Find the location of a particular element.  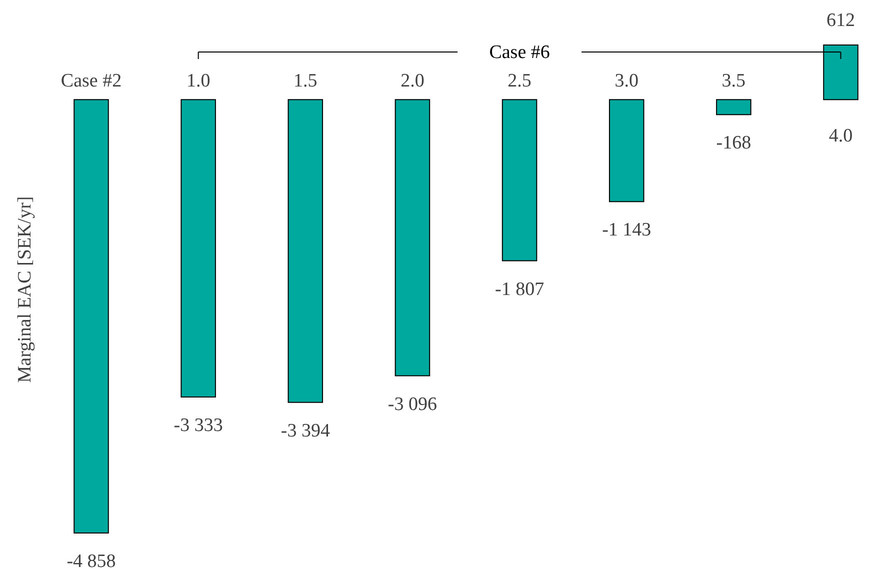

x-tick-label: 3.0 is located at coordinates (626, 81).